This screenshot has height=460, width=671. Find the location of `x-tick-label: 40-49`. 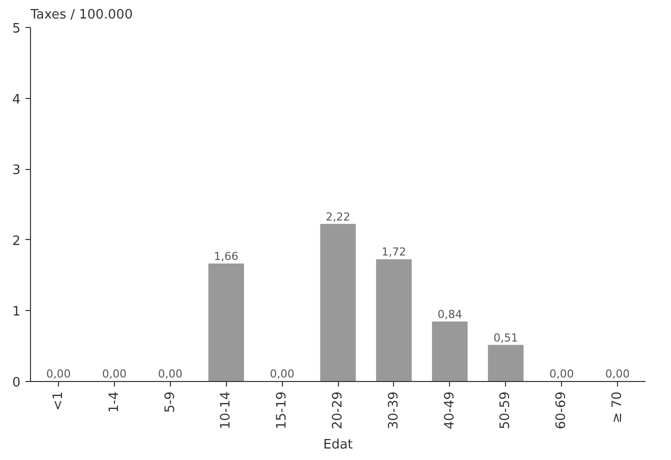

x-tick-label: 40-49 is located at coordinates (450, 410).